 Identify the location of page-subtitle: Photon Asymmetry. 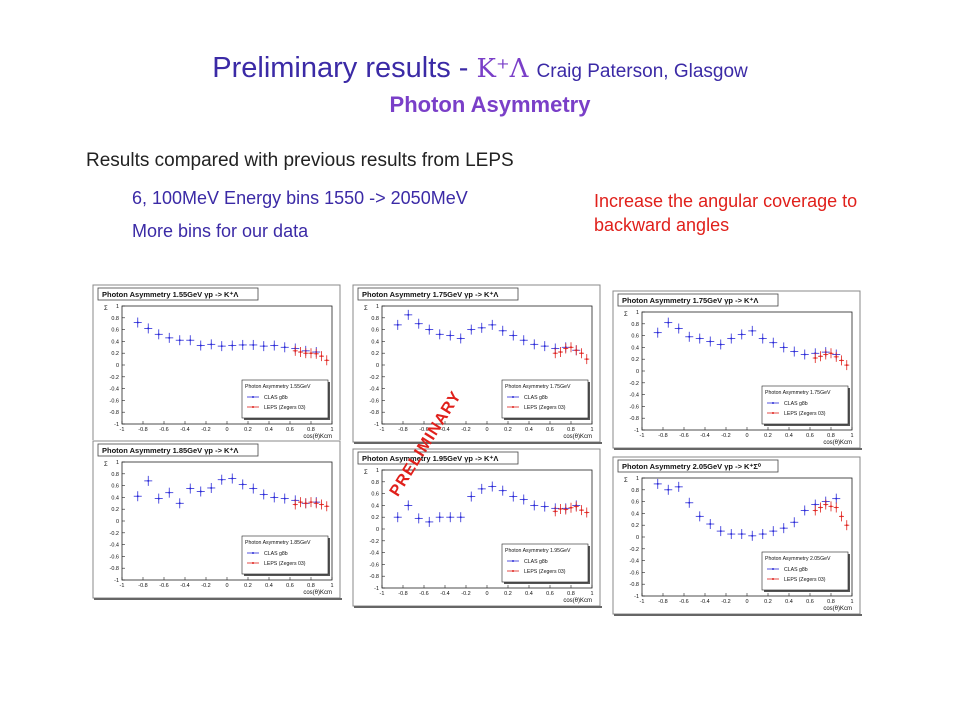
(490, 104).